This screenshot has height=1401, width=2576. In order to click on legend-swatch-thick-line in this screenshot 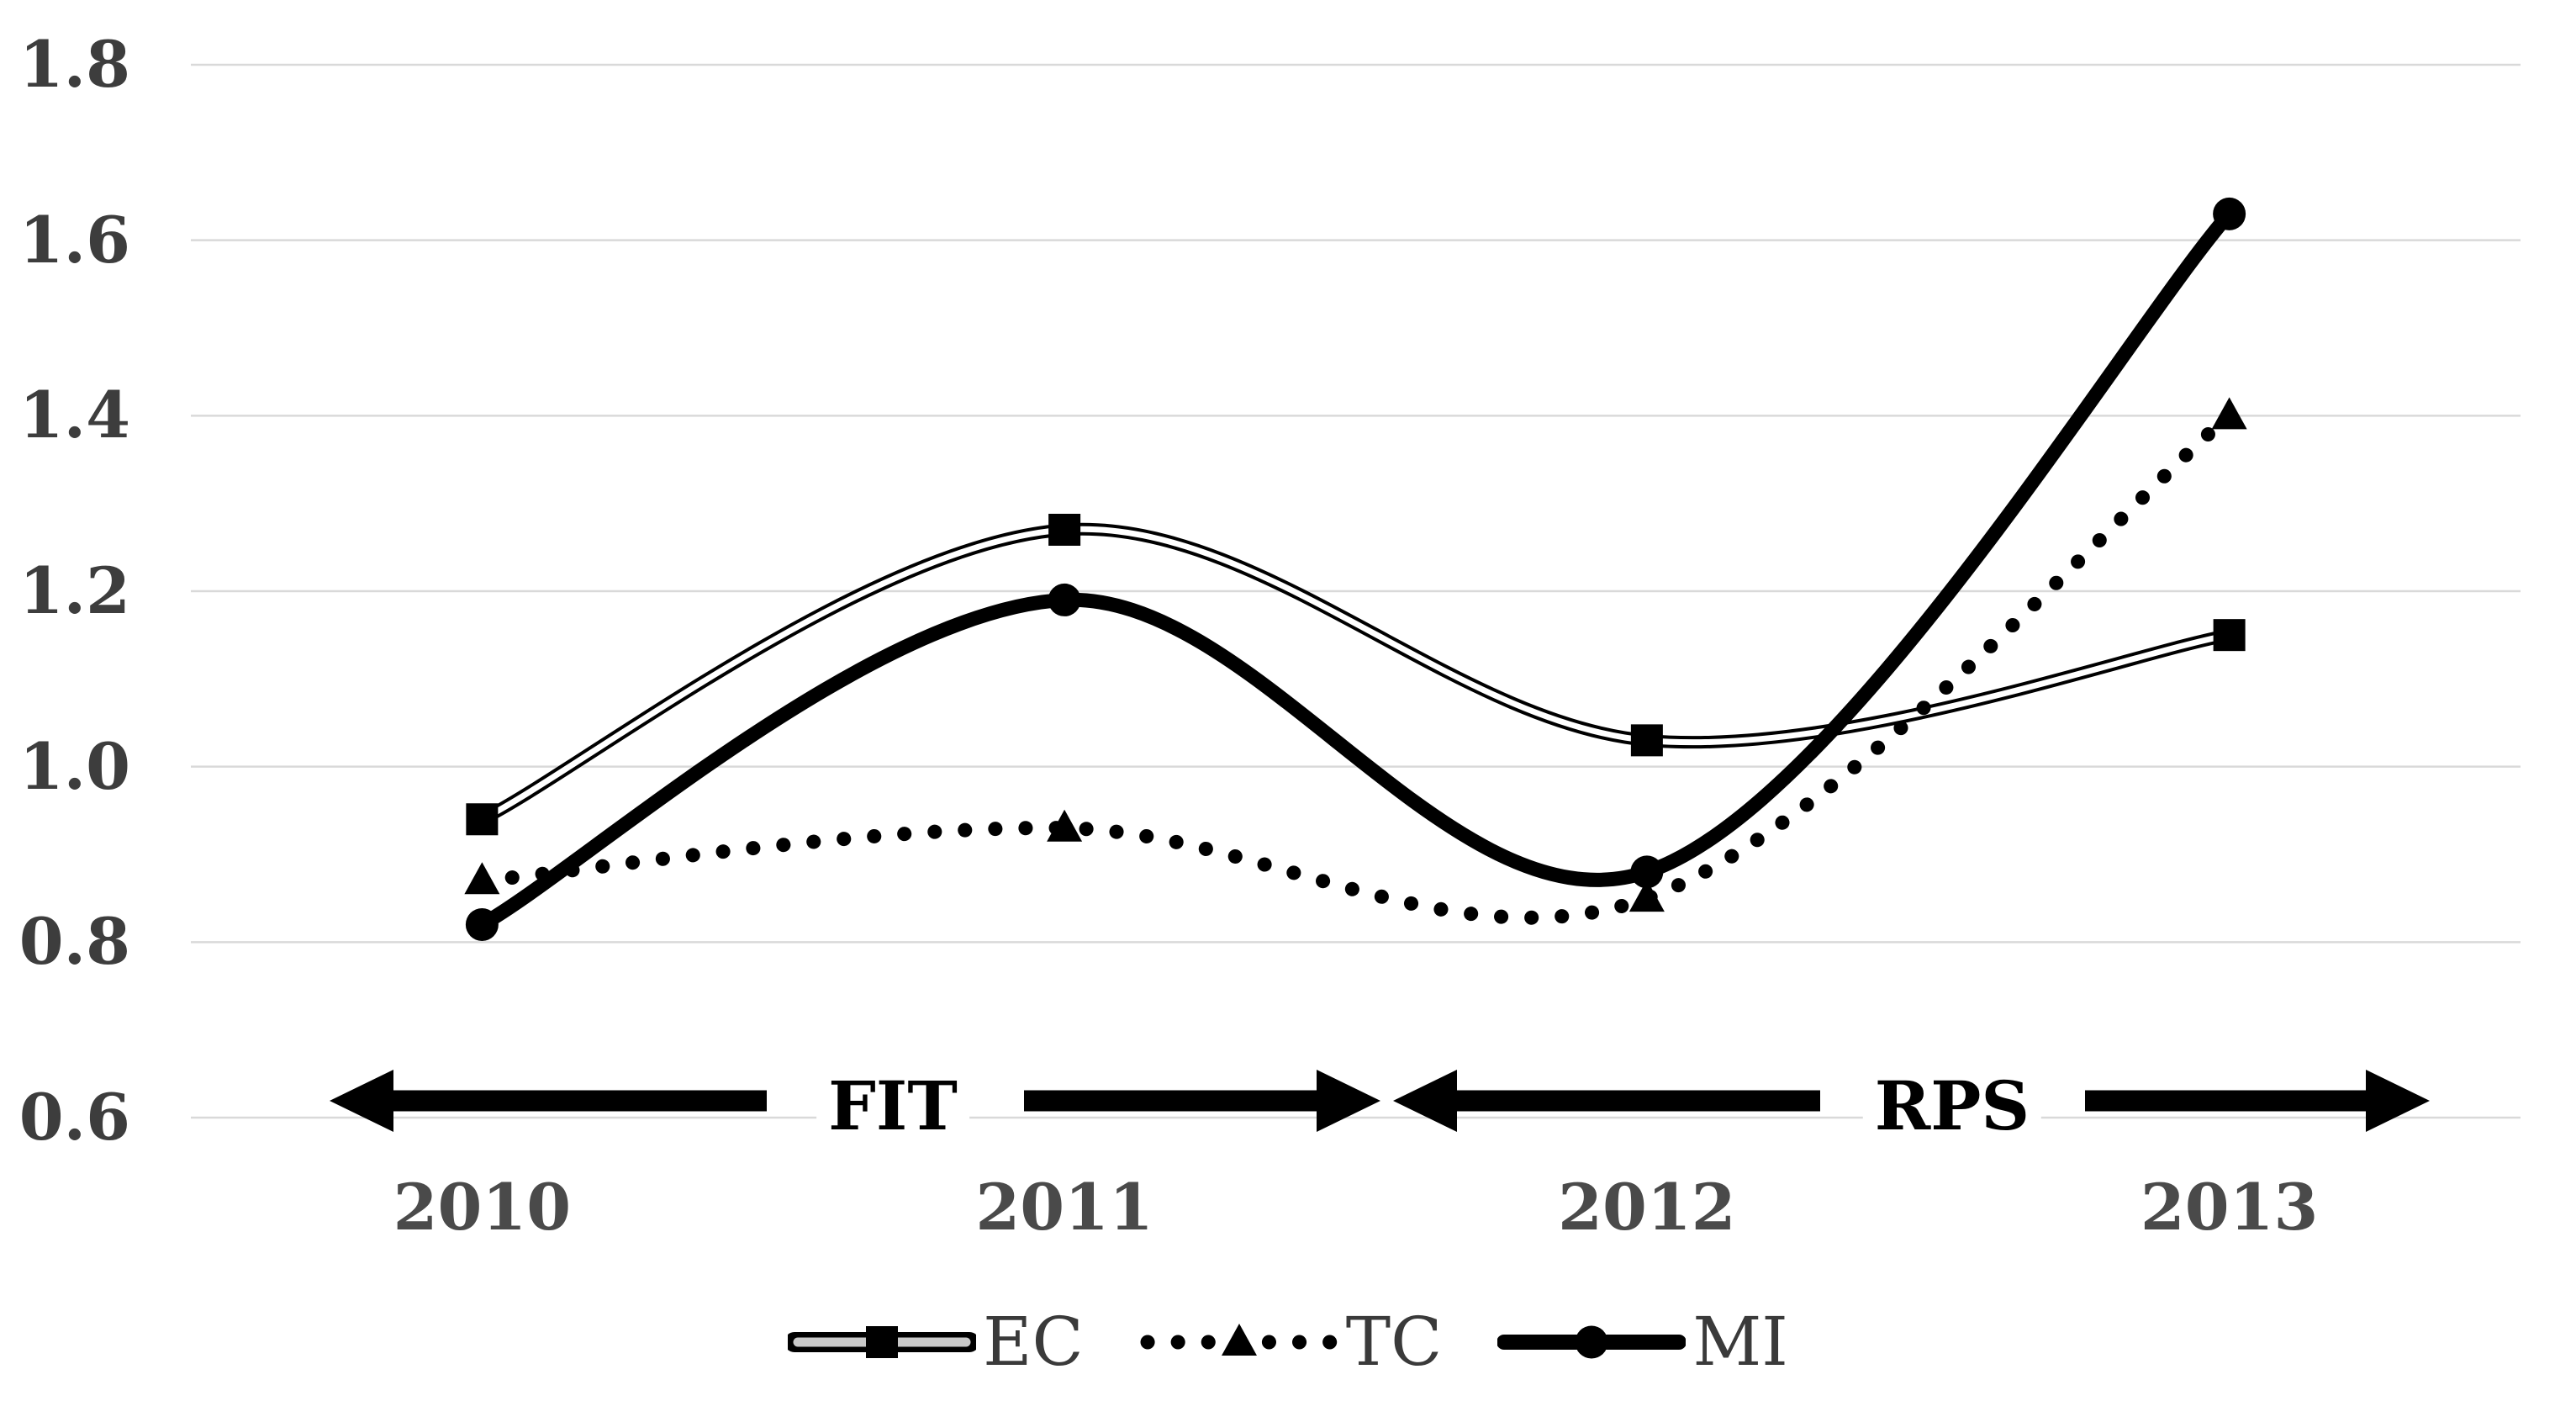, I will do `click(1592, 1342)`.